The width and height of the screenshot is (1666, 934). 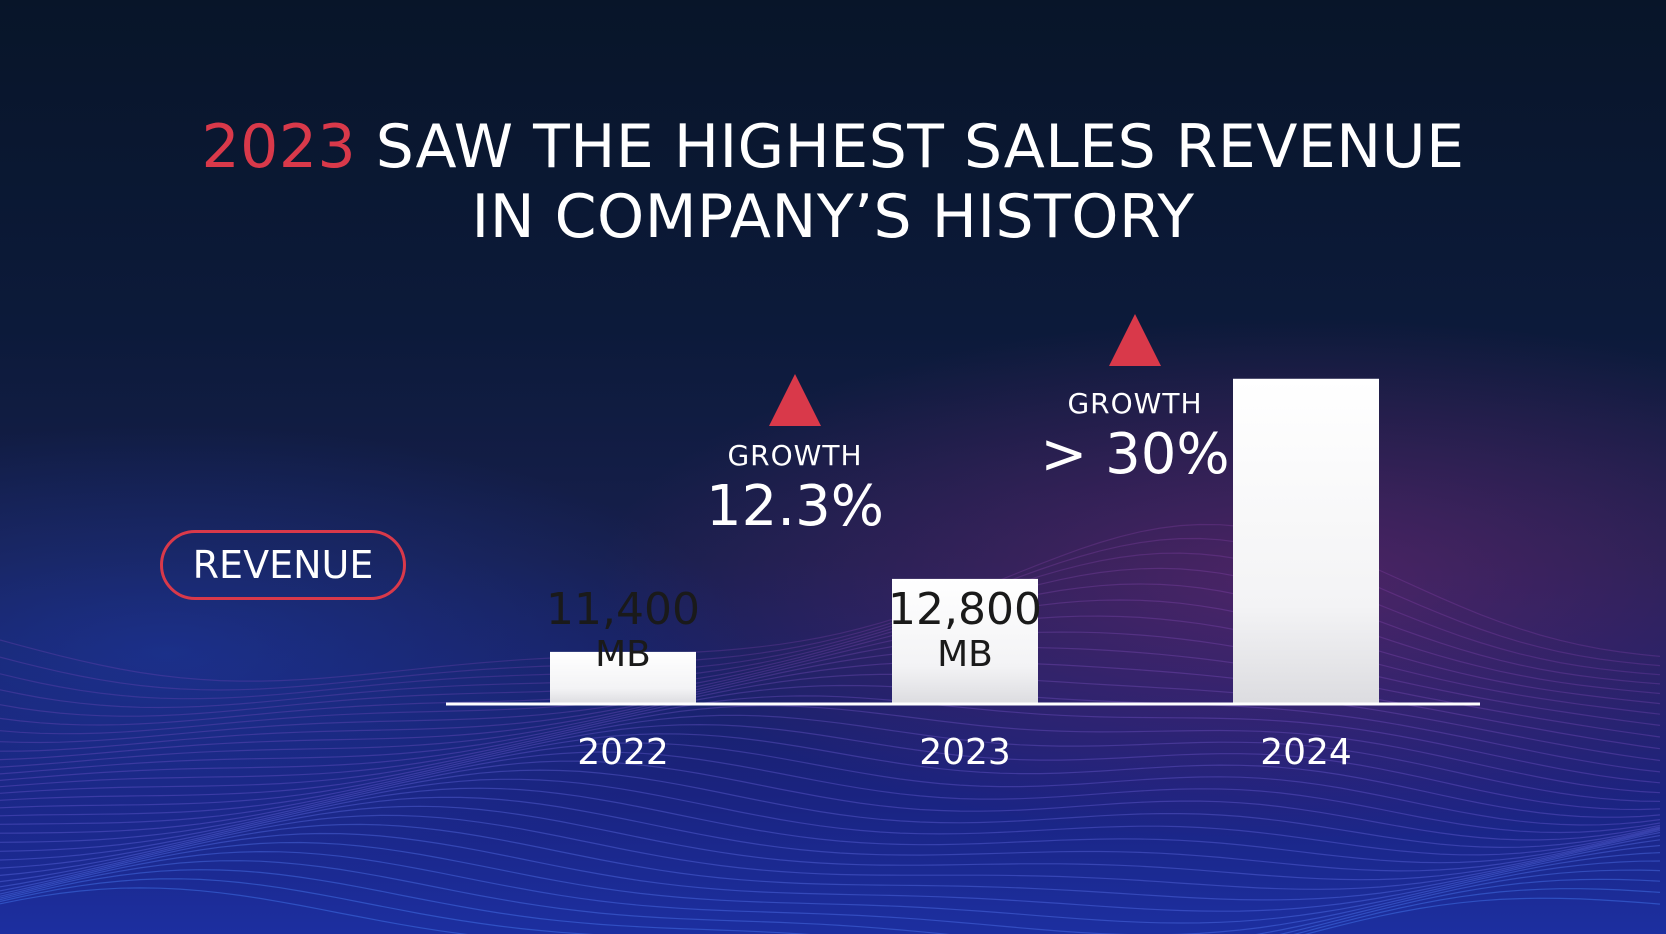 What do you see at coordinates (1135, 454) in the screenshot?
I see `growth-value: > 30%` at bounding box center [1135, 454].